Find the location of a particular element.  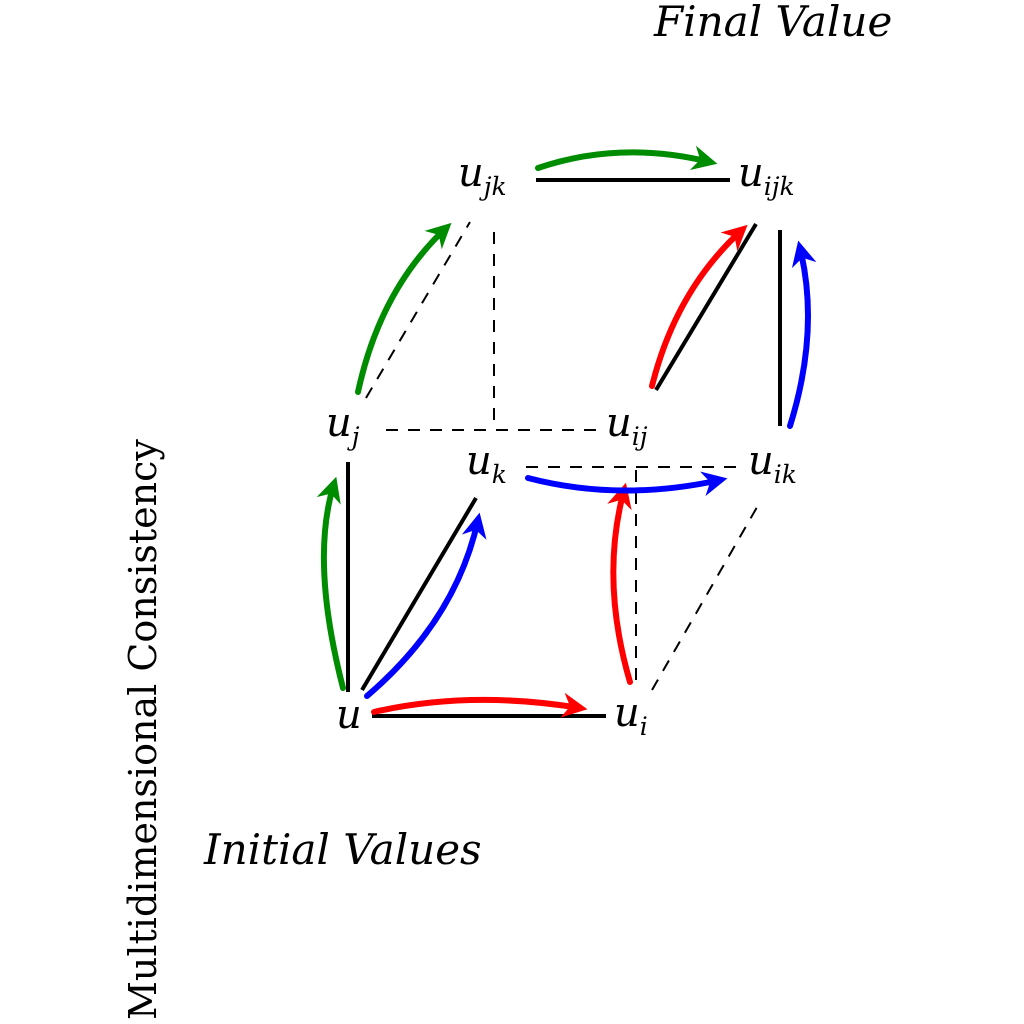

edge-u-uk is located at coordinates (419, 594).